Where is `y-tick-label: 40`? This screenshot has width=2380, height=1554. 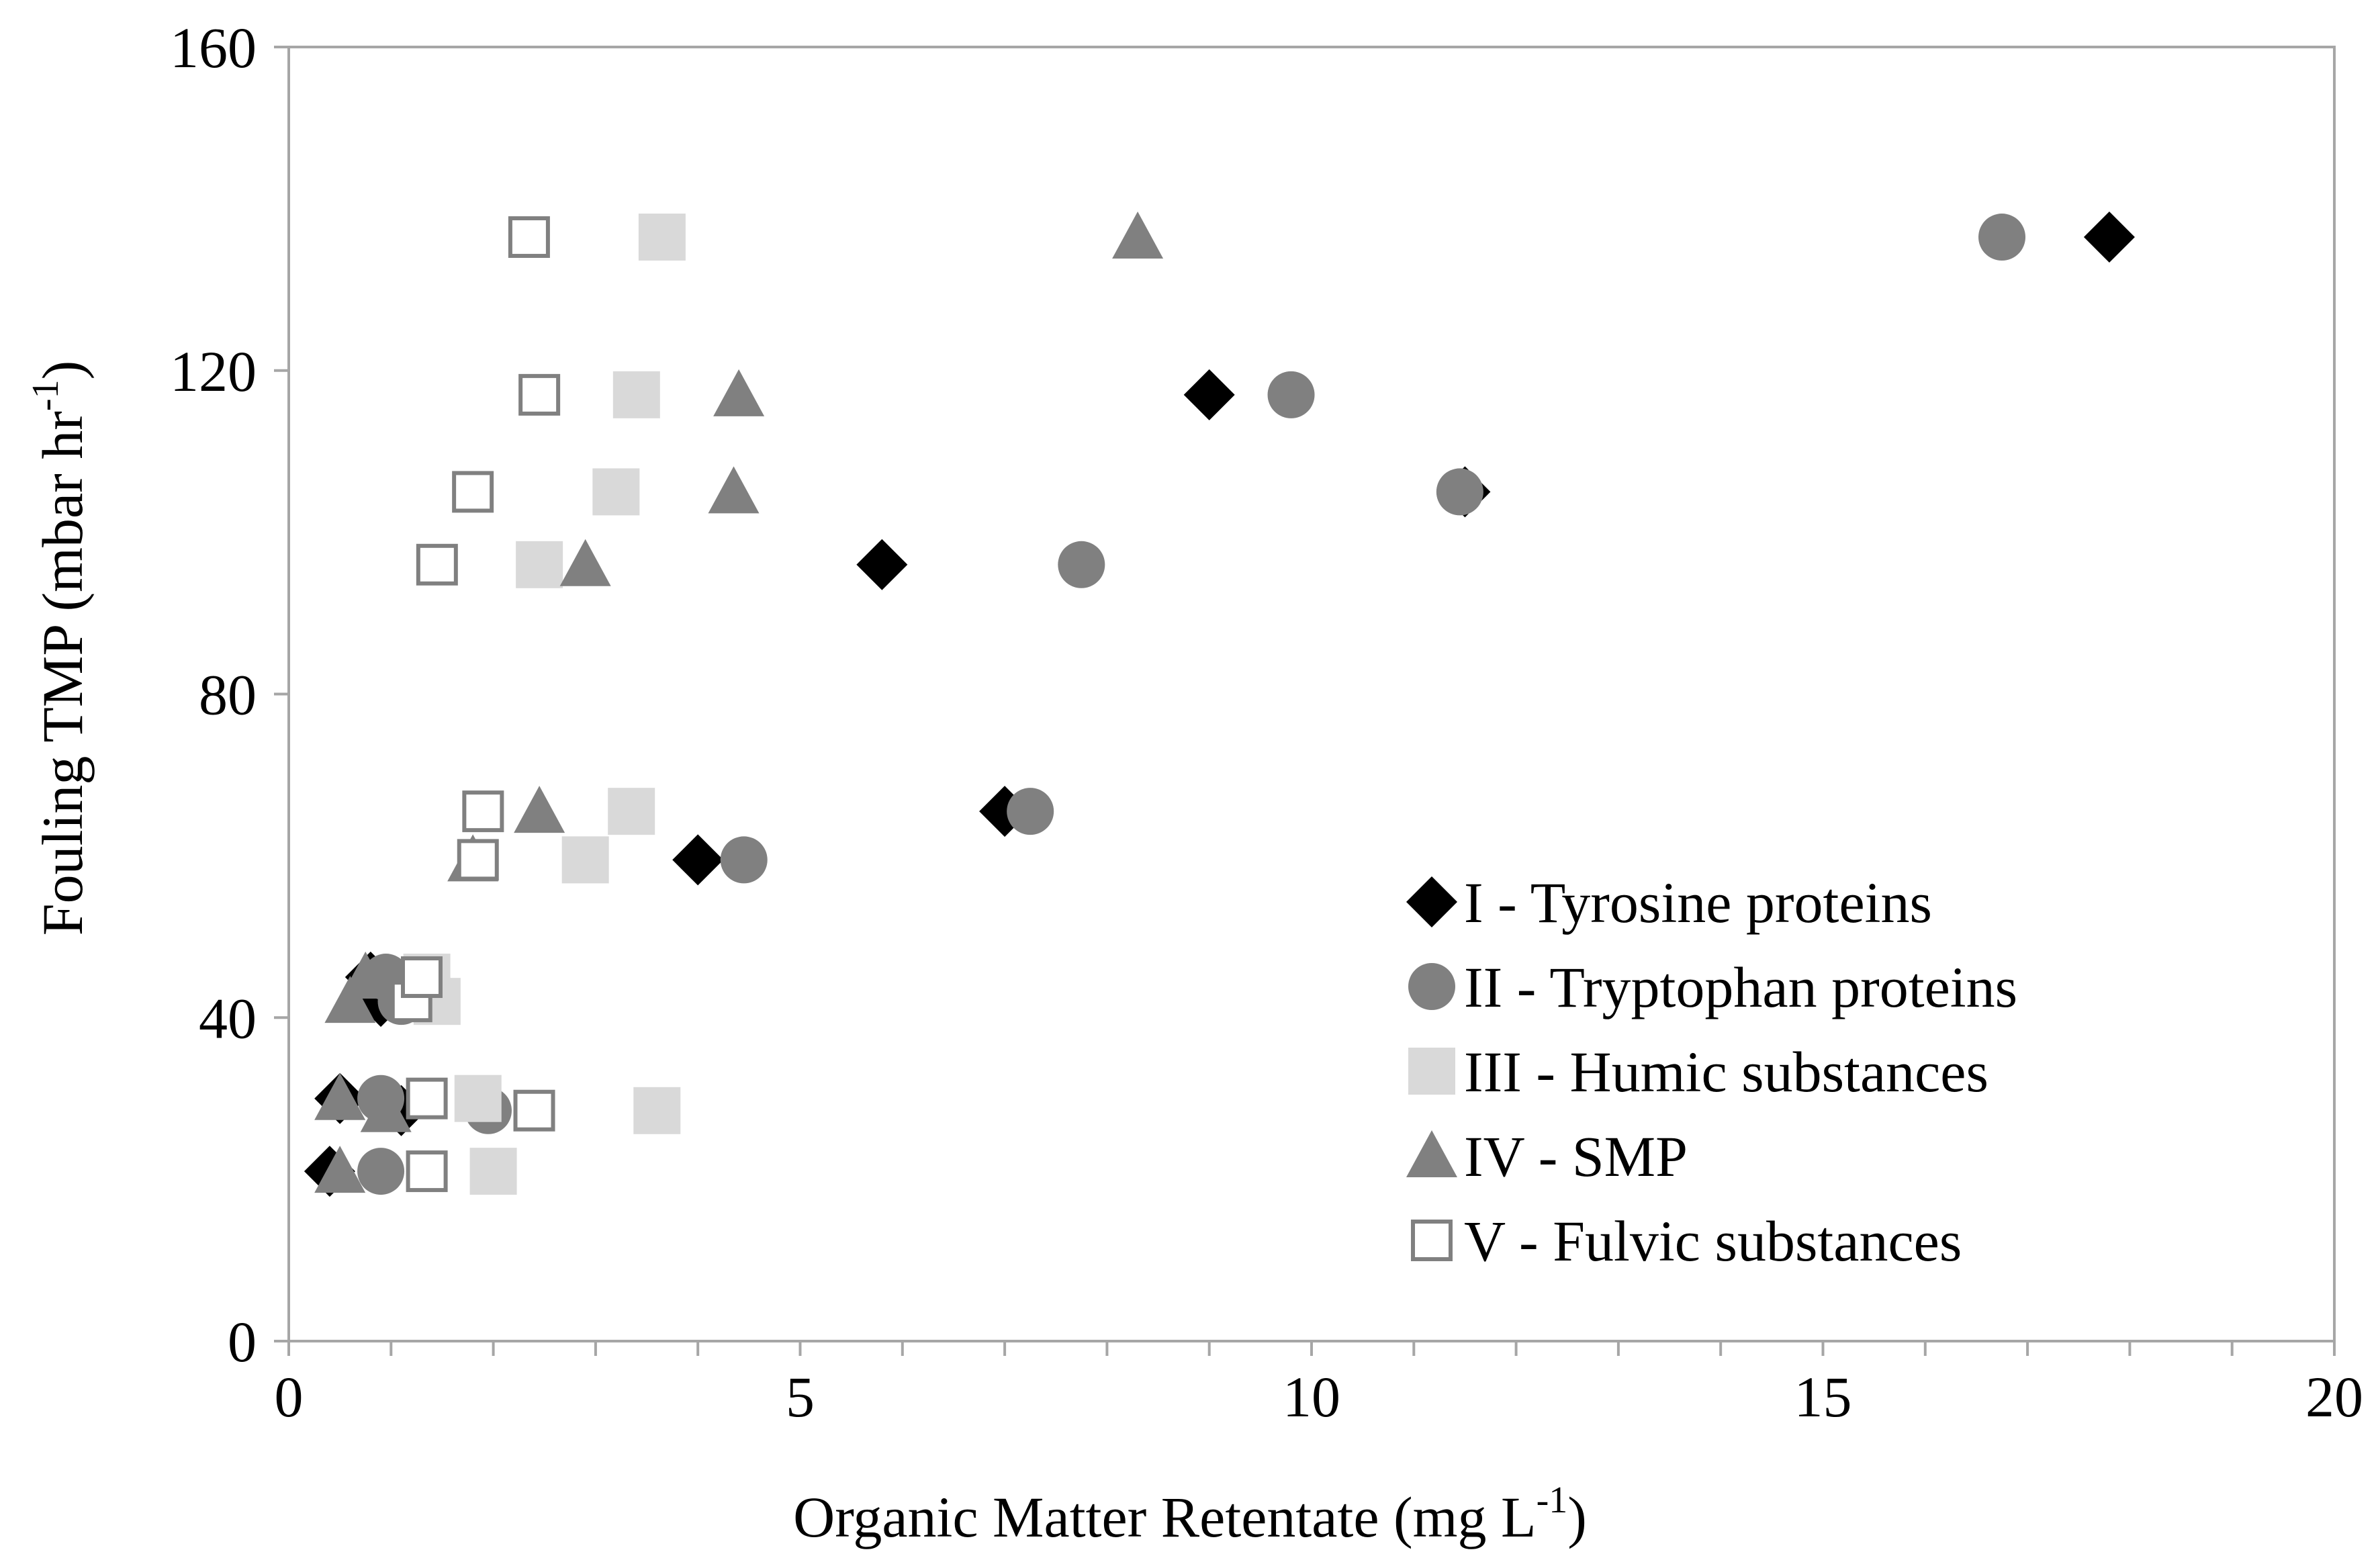 y-tick-label: 40 is located at coordinates (228, 1018).